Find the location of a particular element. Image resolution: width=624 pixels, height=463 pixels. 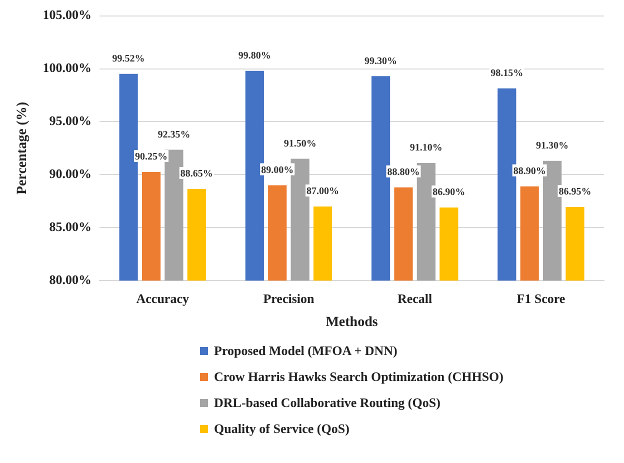

y-tick-label: 105.00% is located at coordinates (67, 14).